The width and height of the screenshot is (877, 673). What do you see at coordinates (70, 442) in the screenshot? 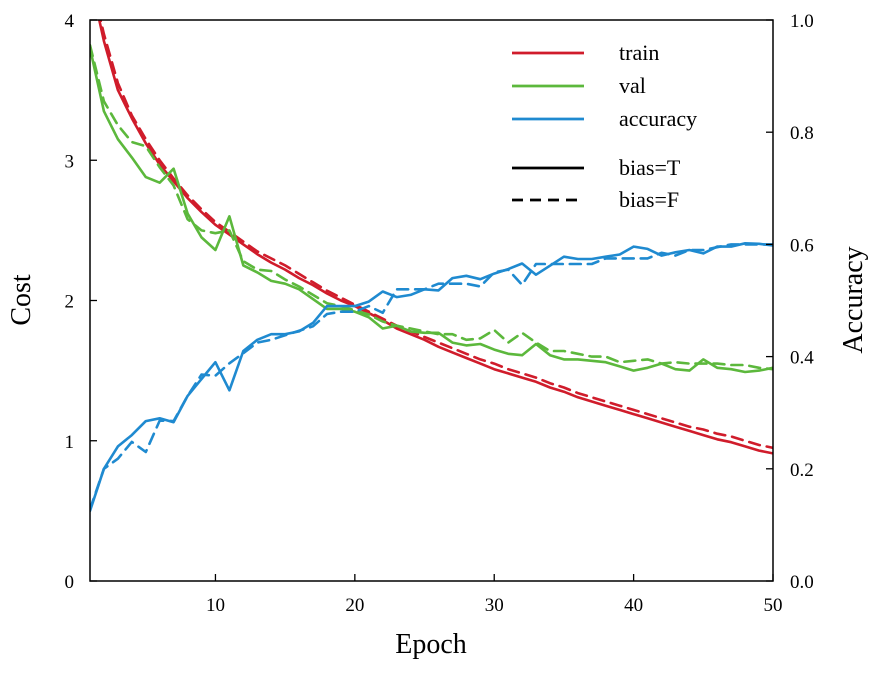
I see `y-tick-label: 1` at bounding box center [70, 442].